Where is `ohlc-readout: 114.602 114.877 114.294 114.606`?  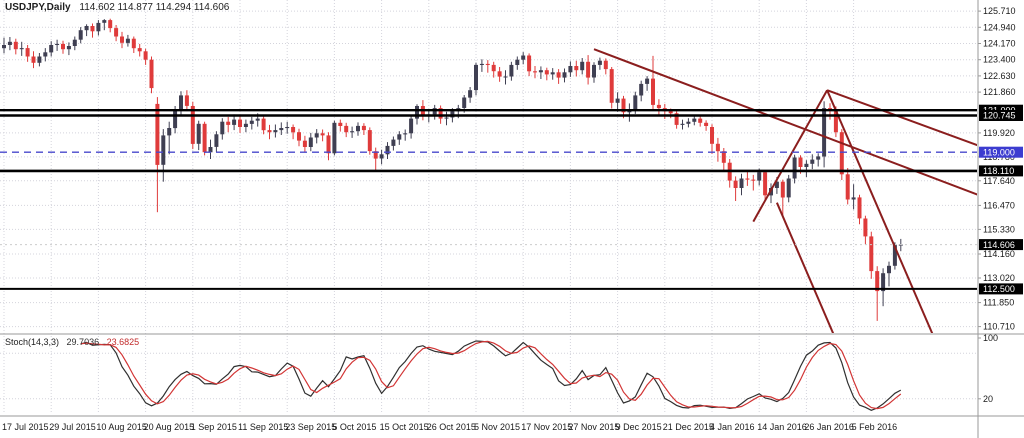 ohlc-readout: 114.602 114.877 114.294 114.606 is located at coordinates (154, 7).